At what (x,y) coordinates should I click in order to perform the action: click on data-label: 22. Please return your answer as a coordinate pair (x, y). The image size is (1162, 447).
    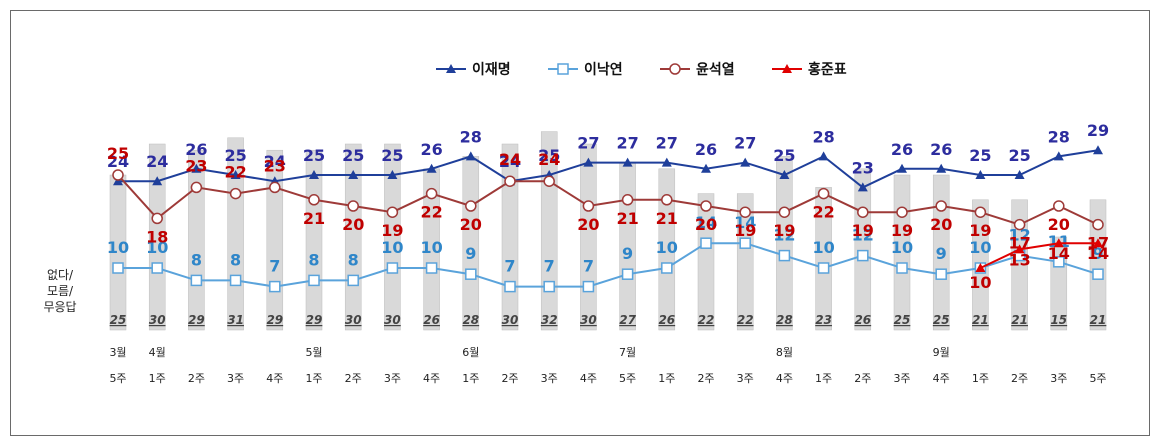
    Looking at the image, I should click on (235, 172).